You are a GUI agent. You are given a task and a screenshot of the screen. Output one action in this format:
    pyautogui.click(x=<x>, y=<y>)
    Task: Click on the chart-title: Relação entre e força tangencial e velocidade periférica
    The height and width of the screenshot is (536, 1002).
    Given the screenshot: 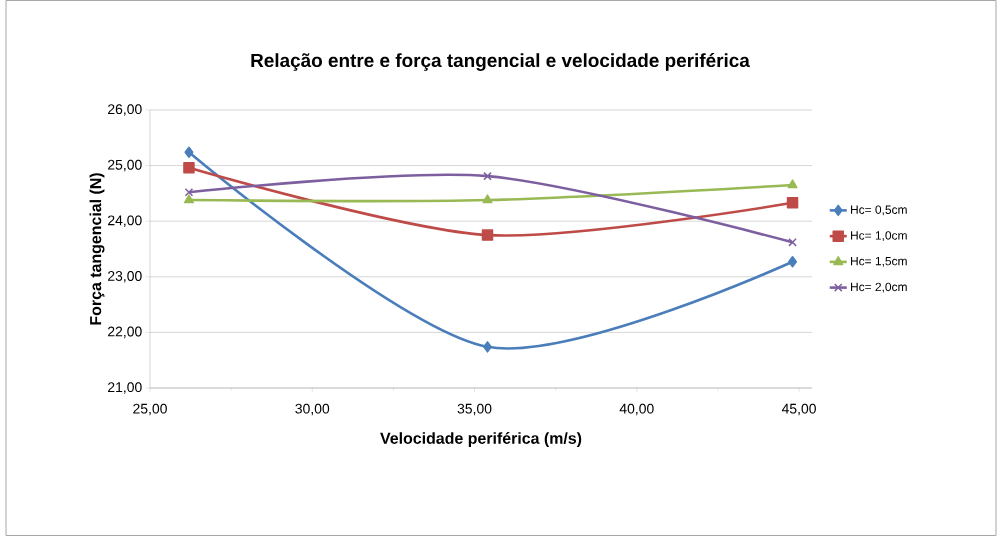 What is the action you would take?
    pyautogui.click(x=500, y=62)
    